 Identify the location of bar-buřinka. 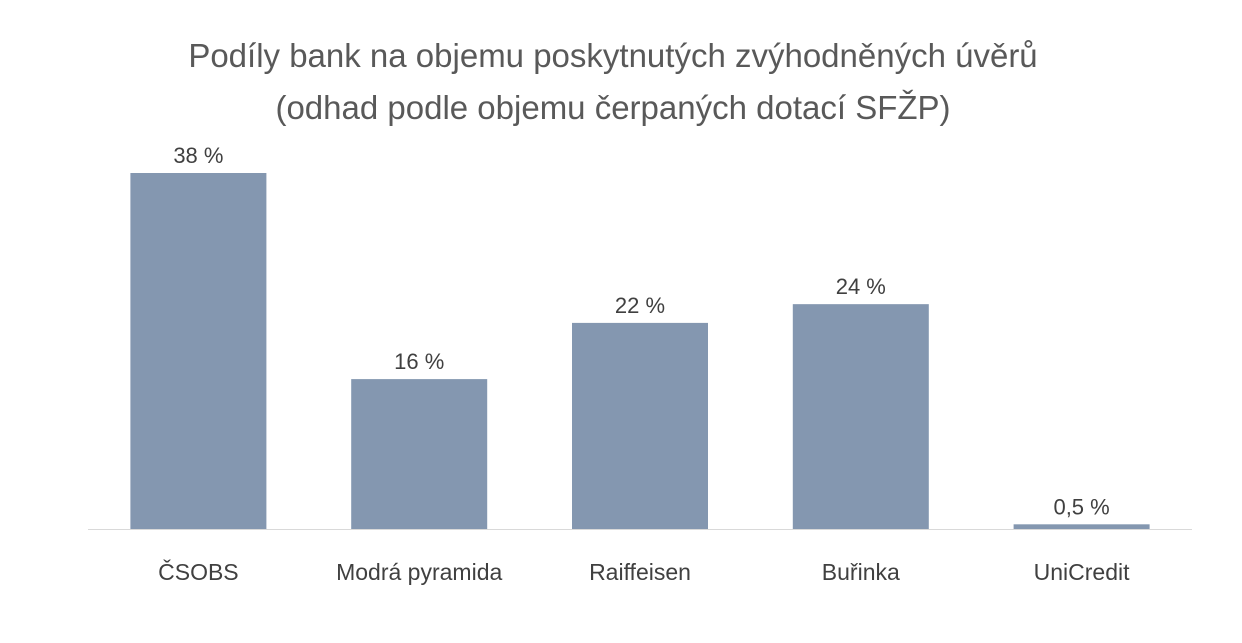
(860, 416).